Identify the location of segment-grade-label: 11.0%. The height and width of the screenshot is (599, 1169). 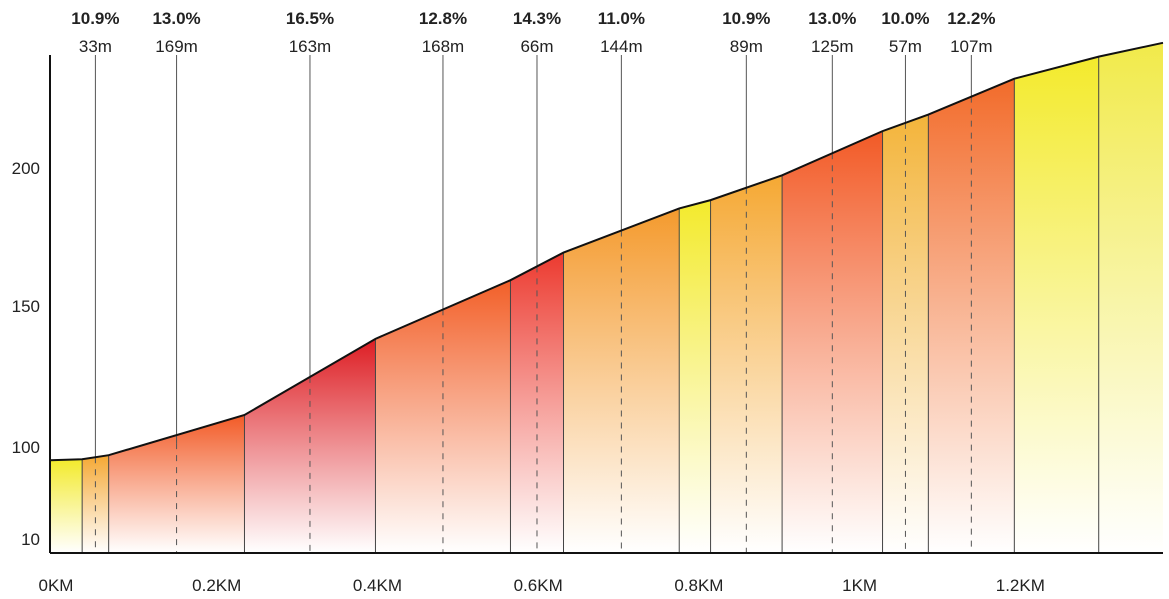
(621, 18).